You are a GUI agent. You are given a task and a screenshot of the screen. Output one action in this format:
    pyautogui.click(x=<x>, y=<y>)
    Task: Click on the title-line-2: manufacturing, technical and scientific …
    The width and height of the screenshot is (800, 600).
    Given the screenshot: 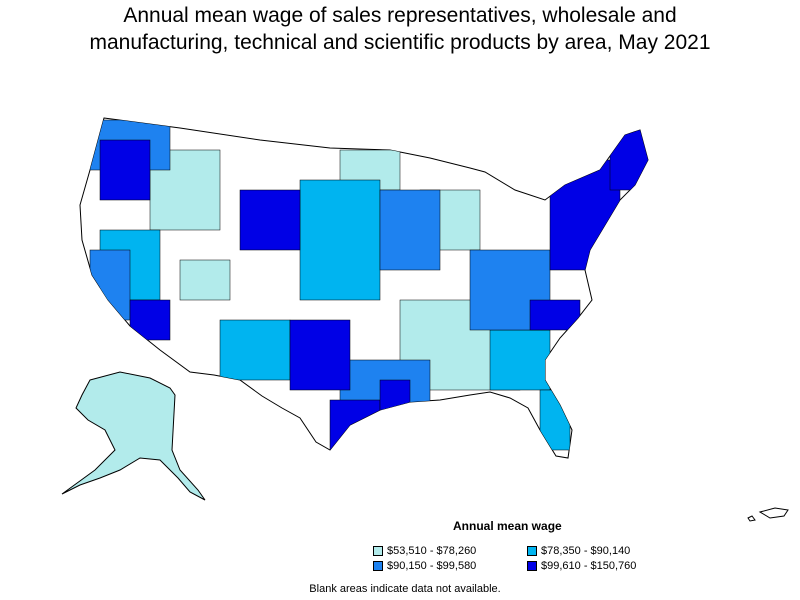 What is the action you would take?
    pyautogui.click(x=400, y=42)
    